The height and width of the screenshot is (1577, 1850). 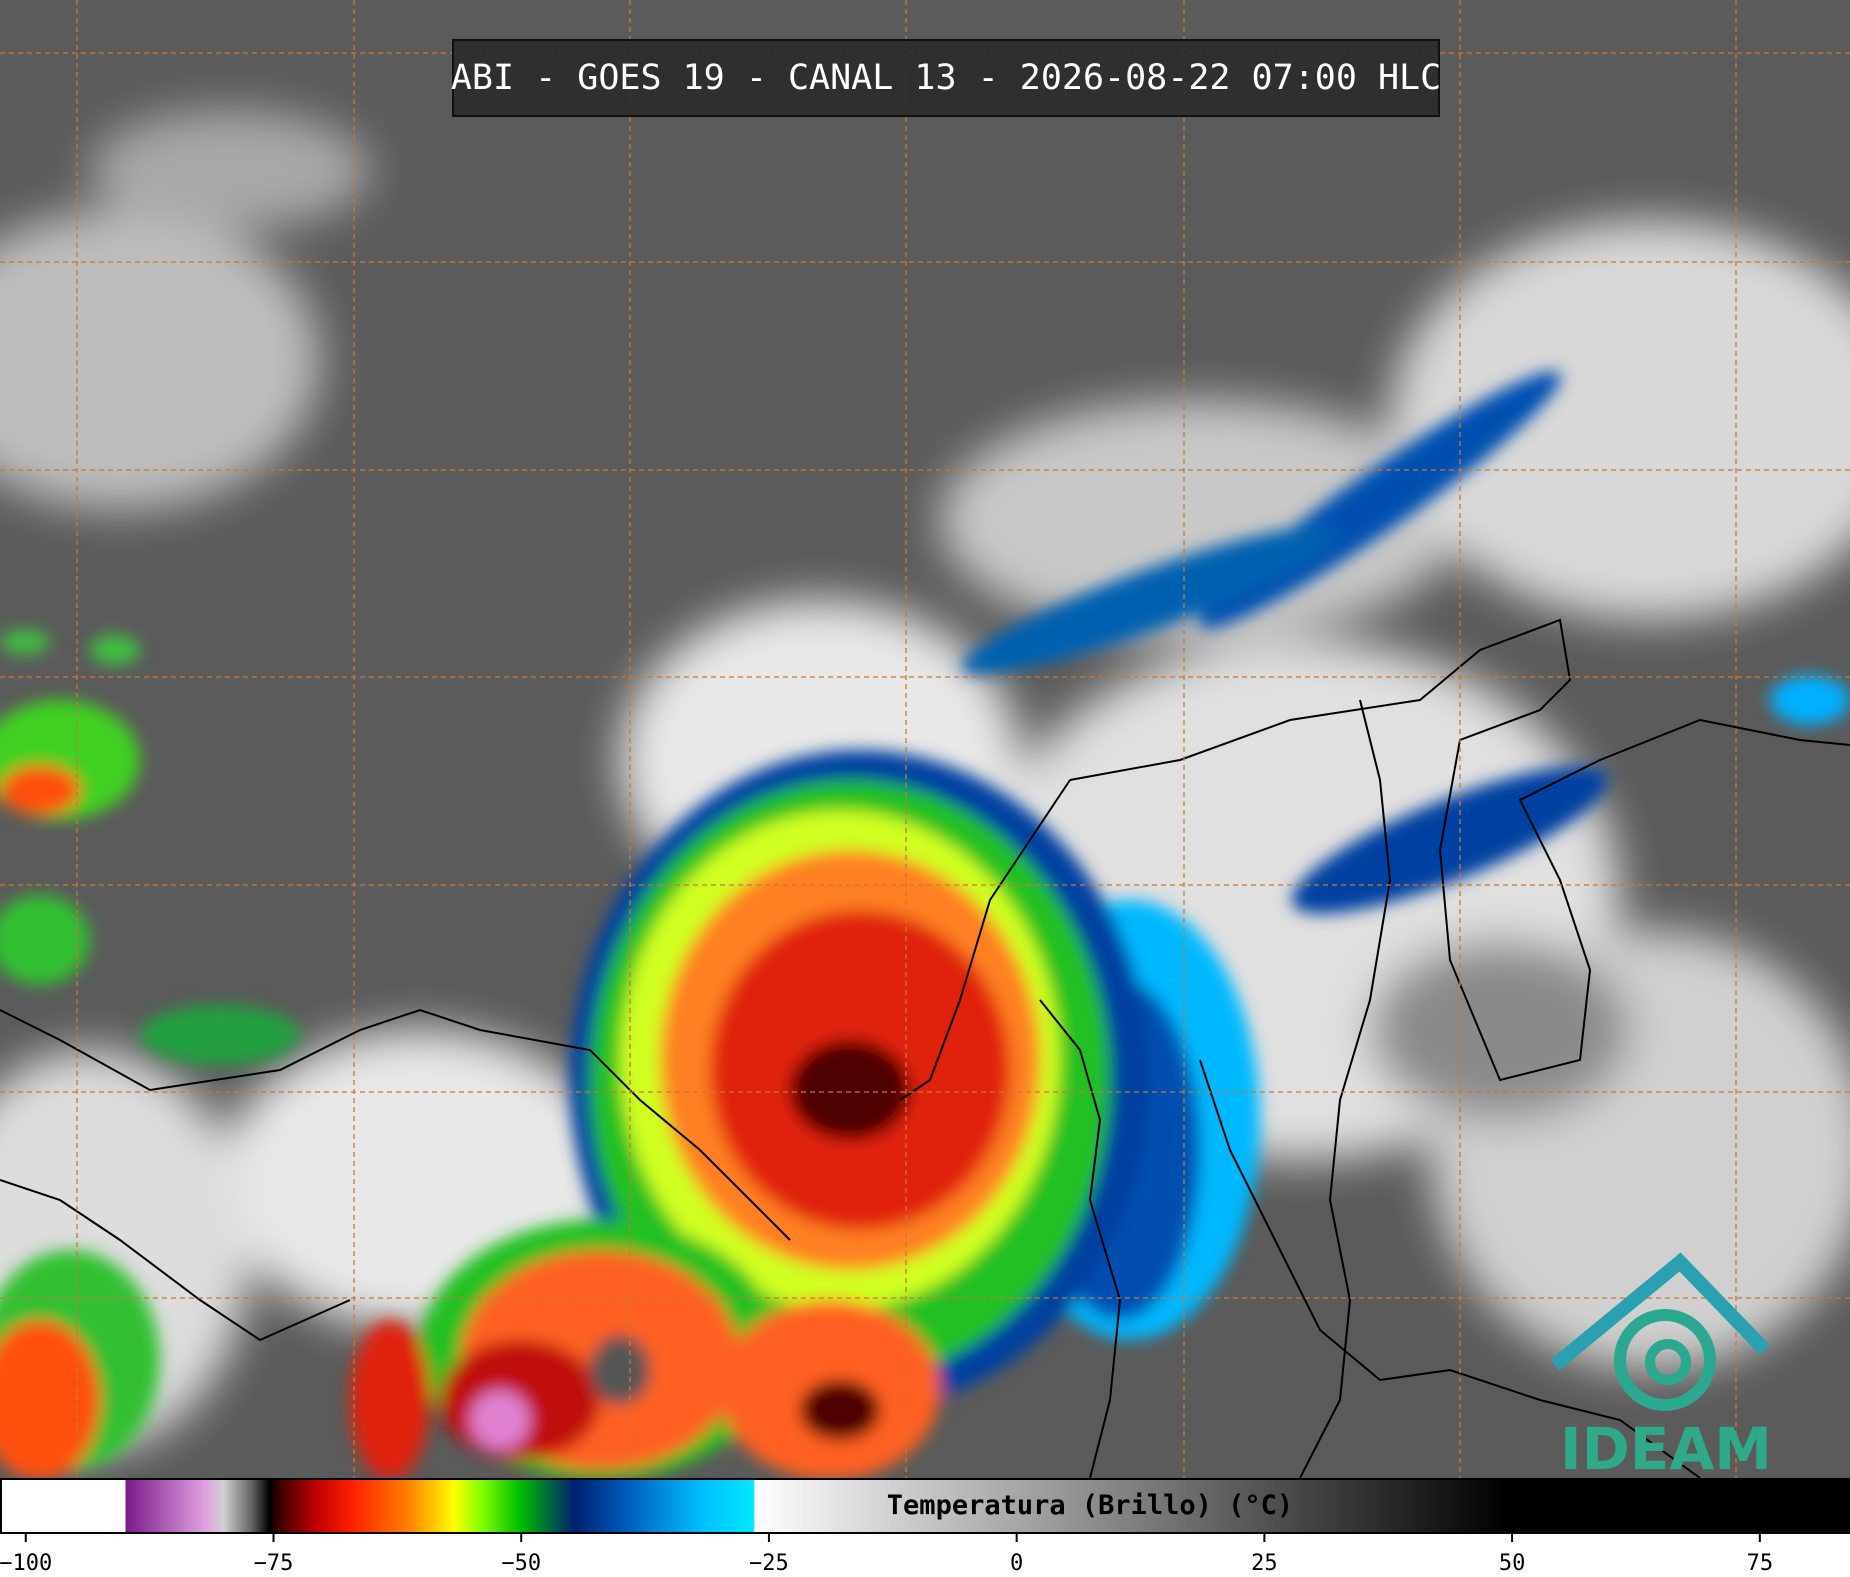 What do you see at coordinates (1660, 1331) in the screenshot?
I see `logo-mark` at bounding box center [1660, 1331].